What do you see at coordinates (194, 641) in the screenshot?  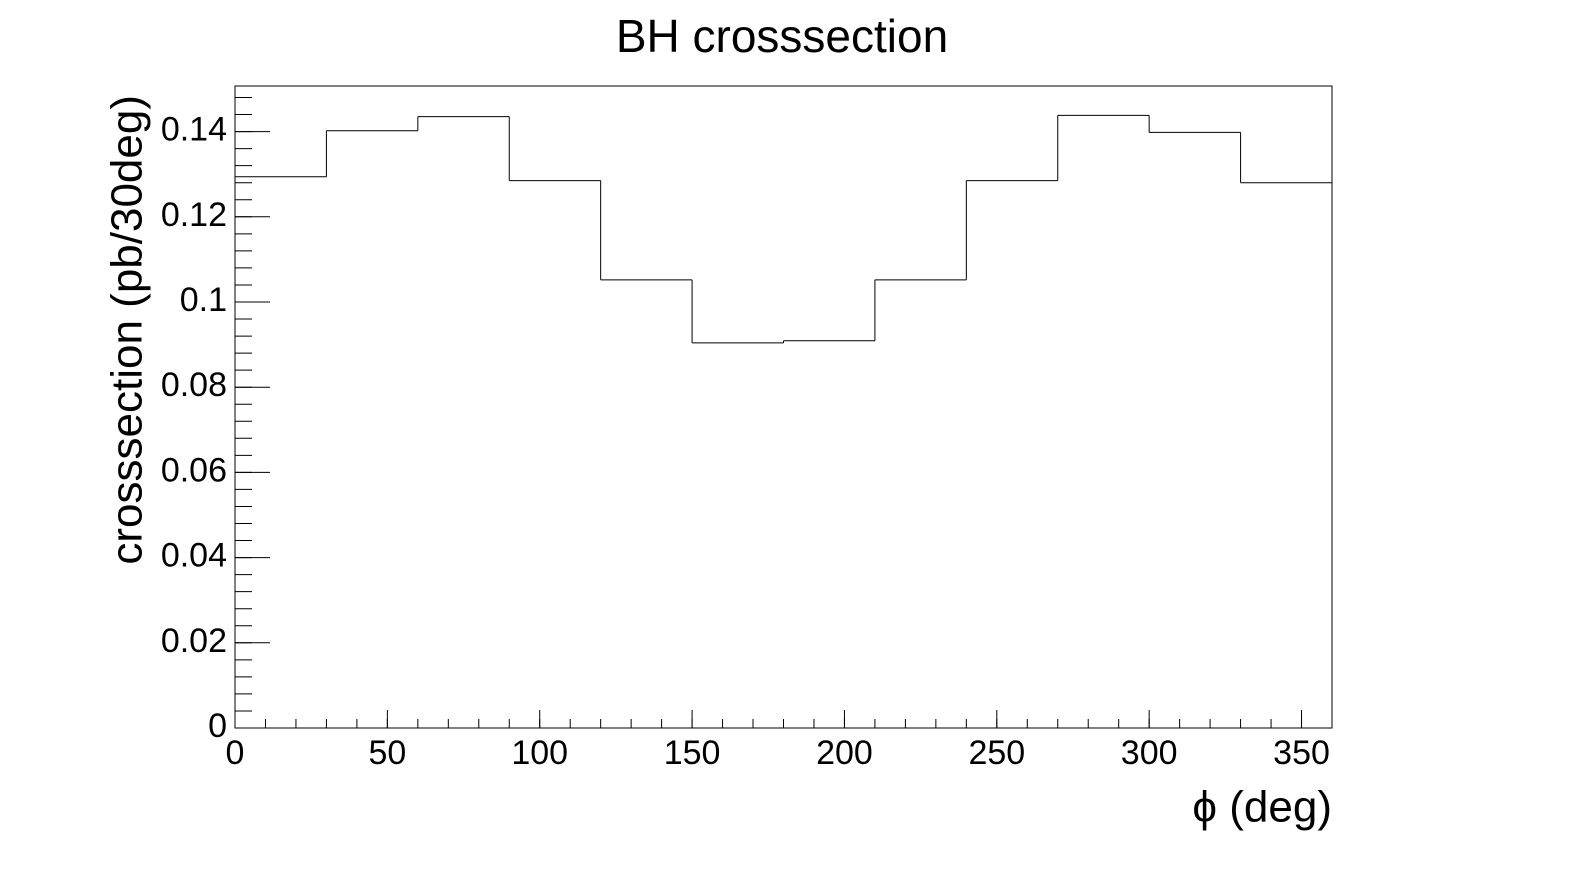 I see `y-tick-label: 0.02` at bounding box center [194, 641].